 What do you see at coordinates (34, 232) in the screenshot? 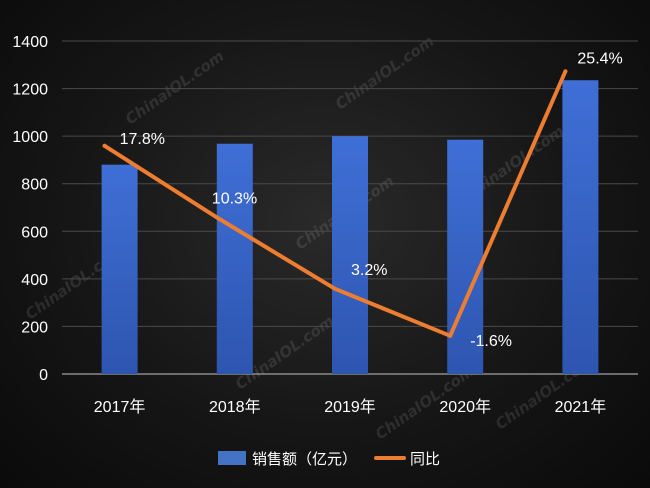
I see `y-tick-label: 600` at bounding box center [34, 232].